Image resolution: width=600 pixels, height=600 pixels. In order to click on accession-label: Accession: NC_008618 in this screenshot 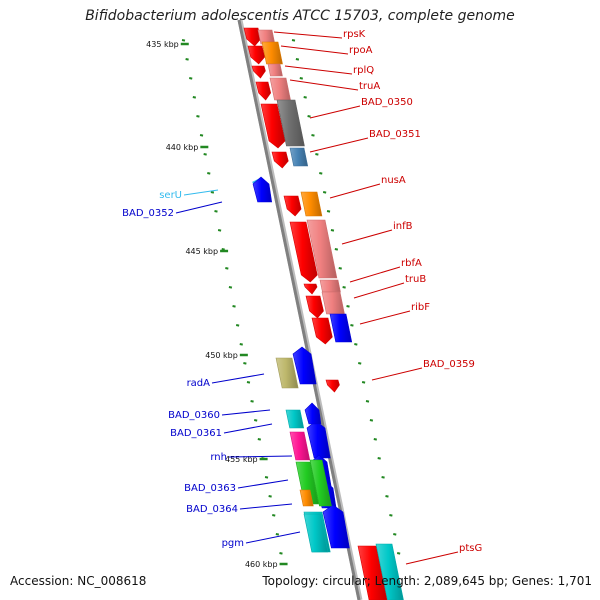, I will do `click(78, 581)`.